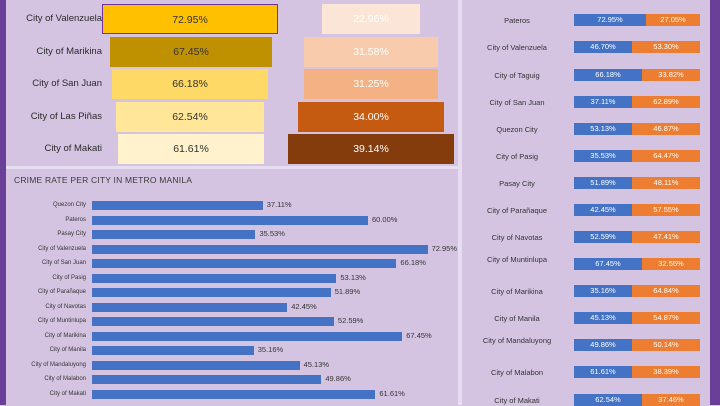 The height and width of the screenshot is (406, 720). I want to click on right-list-stacked-bar: 67.45% 32.55%, so click(637, 264).